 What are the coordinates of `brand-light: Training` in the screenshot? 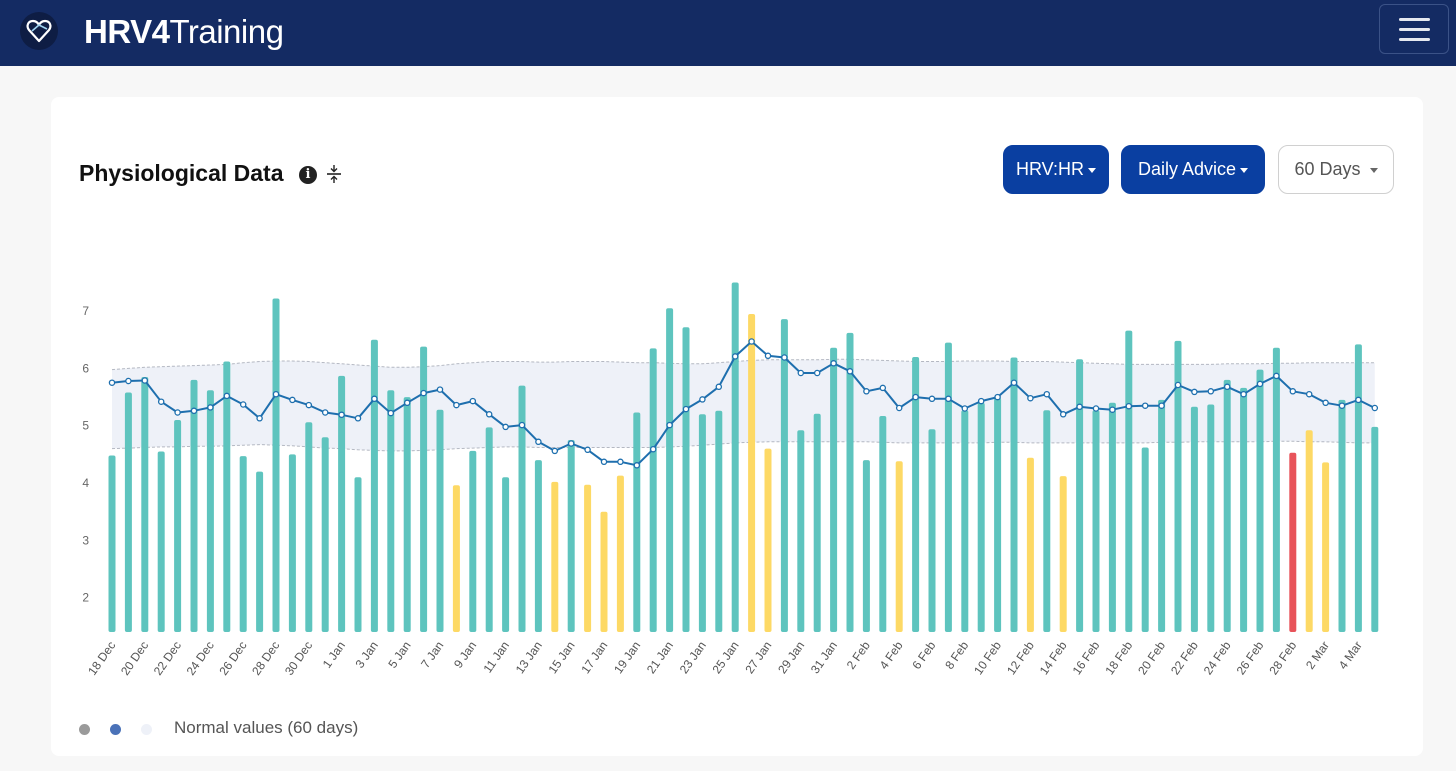 It's located at (226, 31).